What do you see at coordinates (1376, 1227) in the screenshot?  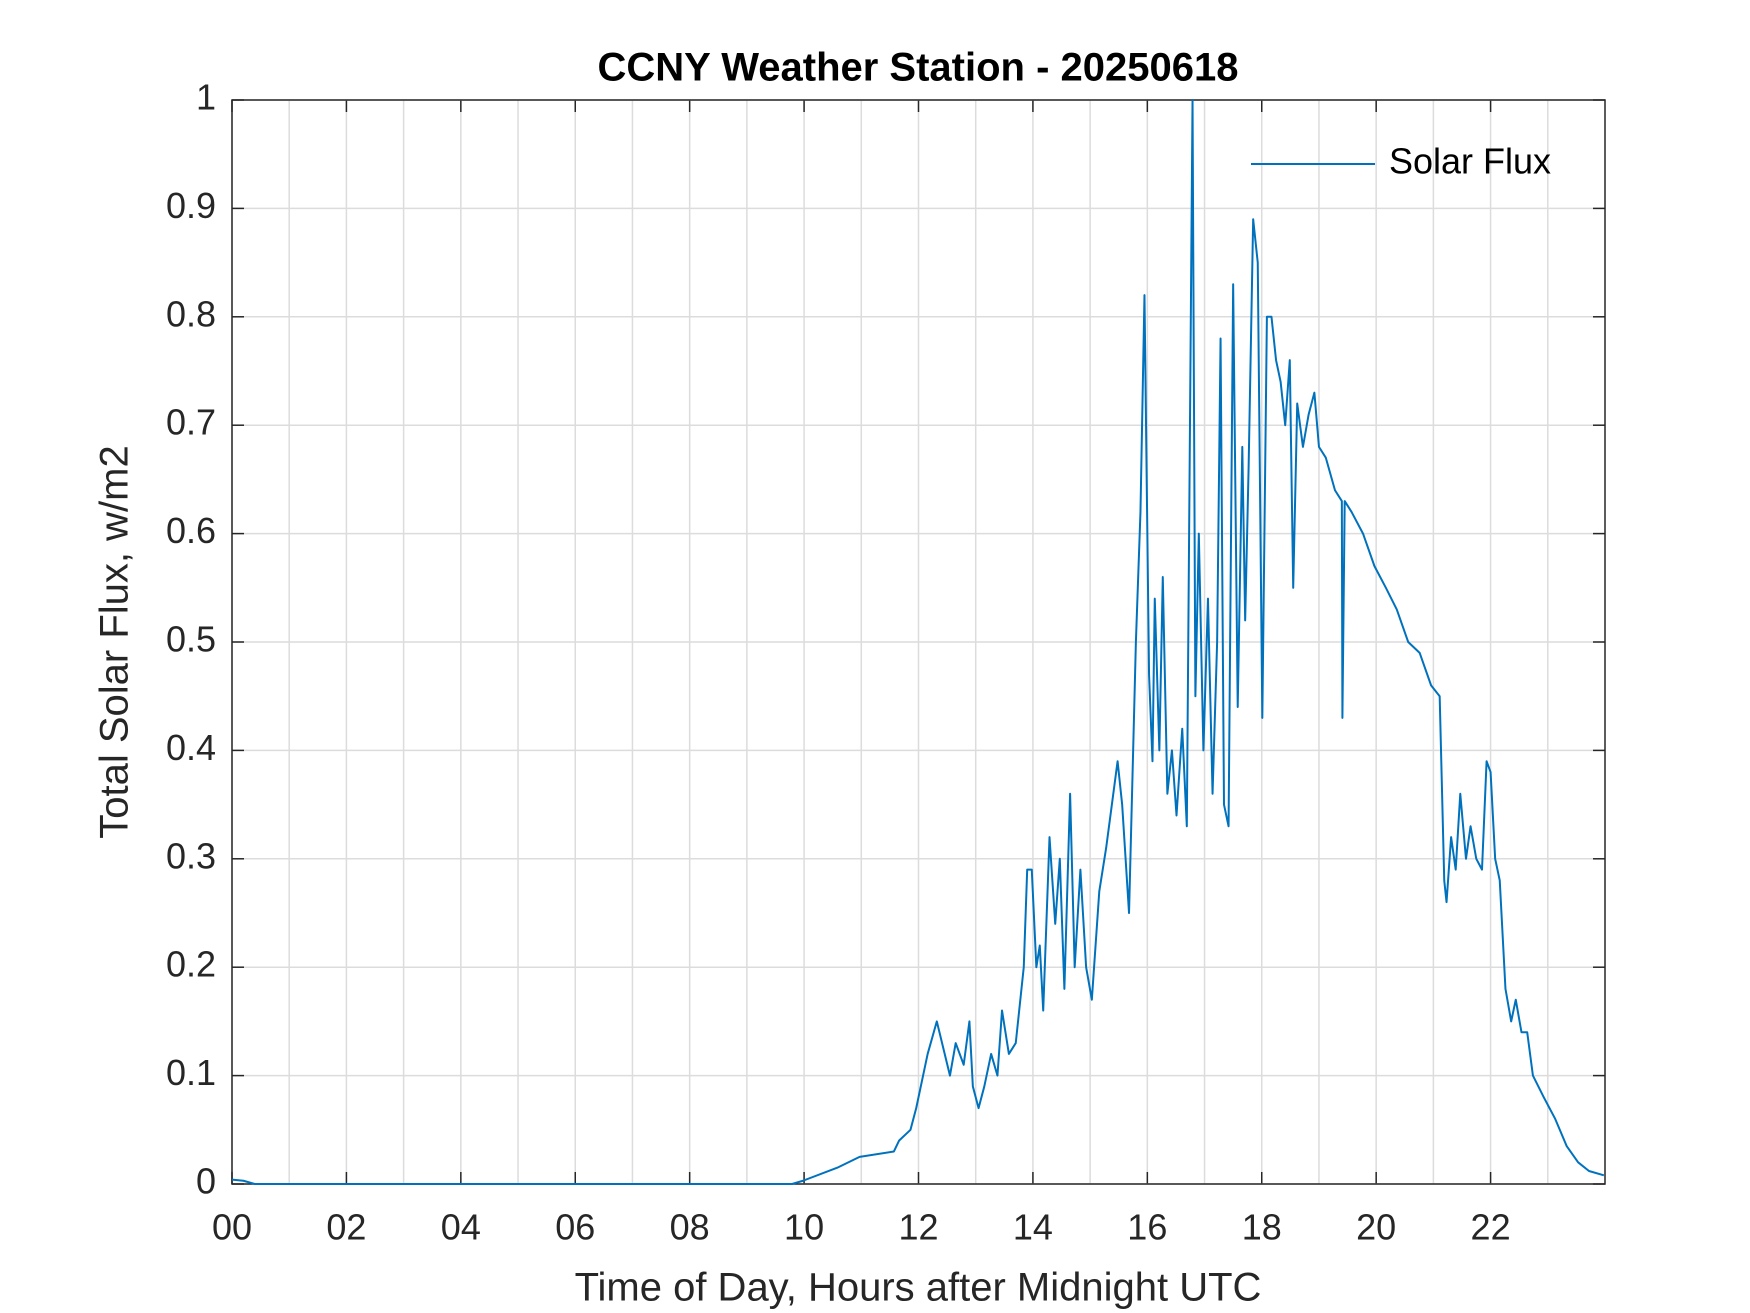 I see `x-tick-label: 20` at bounding box center [1376, 1227].